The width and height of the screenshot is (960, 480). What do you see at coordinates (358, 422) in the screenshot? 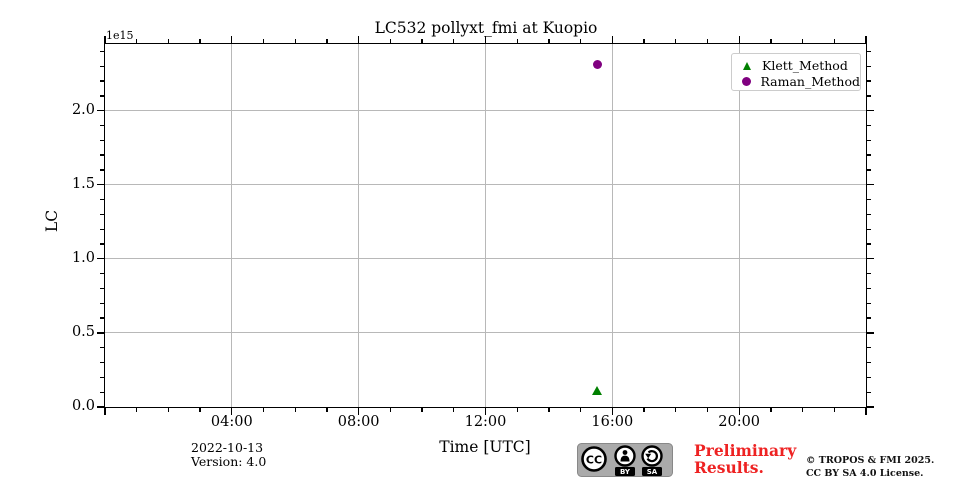
I see `x-tick-label: 08:00` at bounding box center [358, 422].